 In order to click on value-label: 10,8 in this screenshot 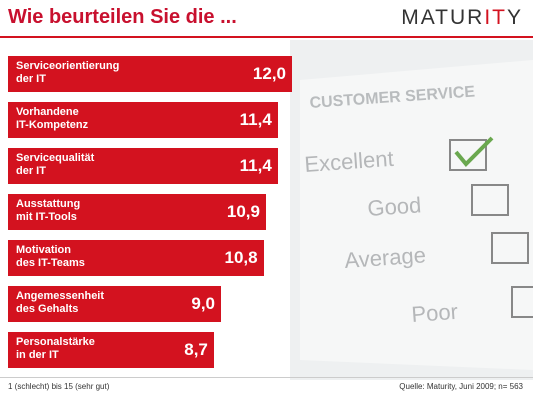, I will do `click(241, 257)`.